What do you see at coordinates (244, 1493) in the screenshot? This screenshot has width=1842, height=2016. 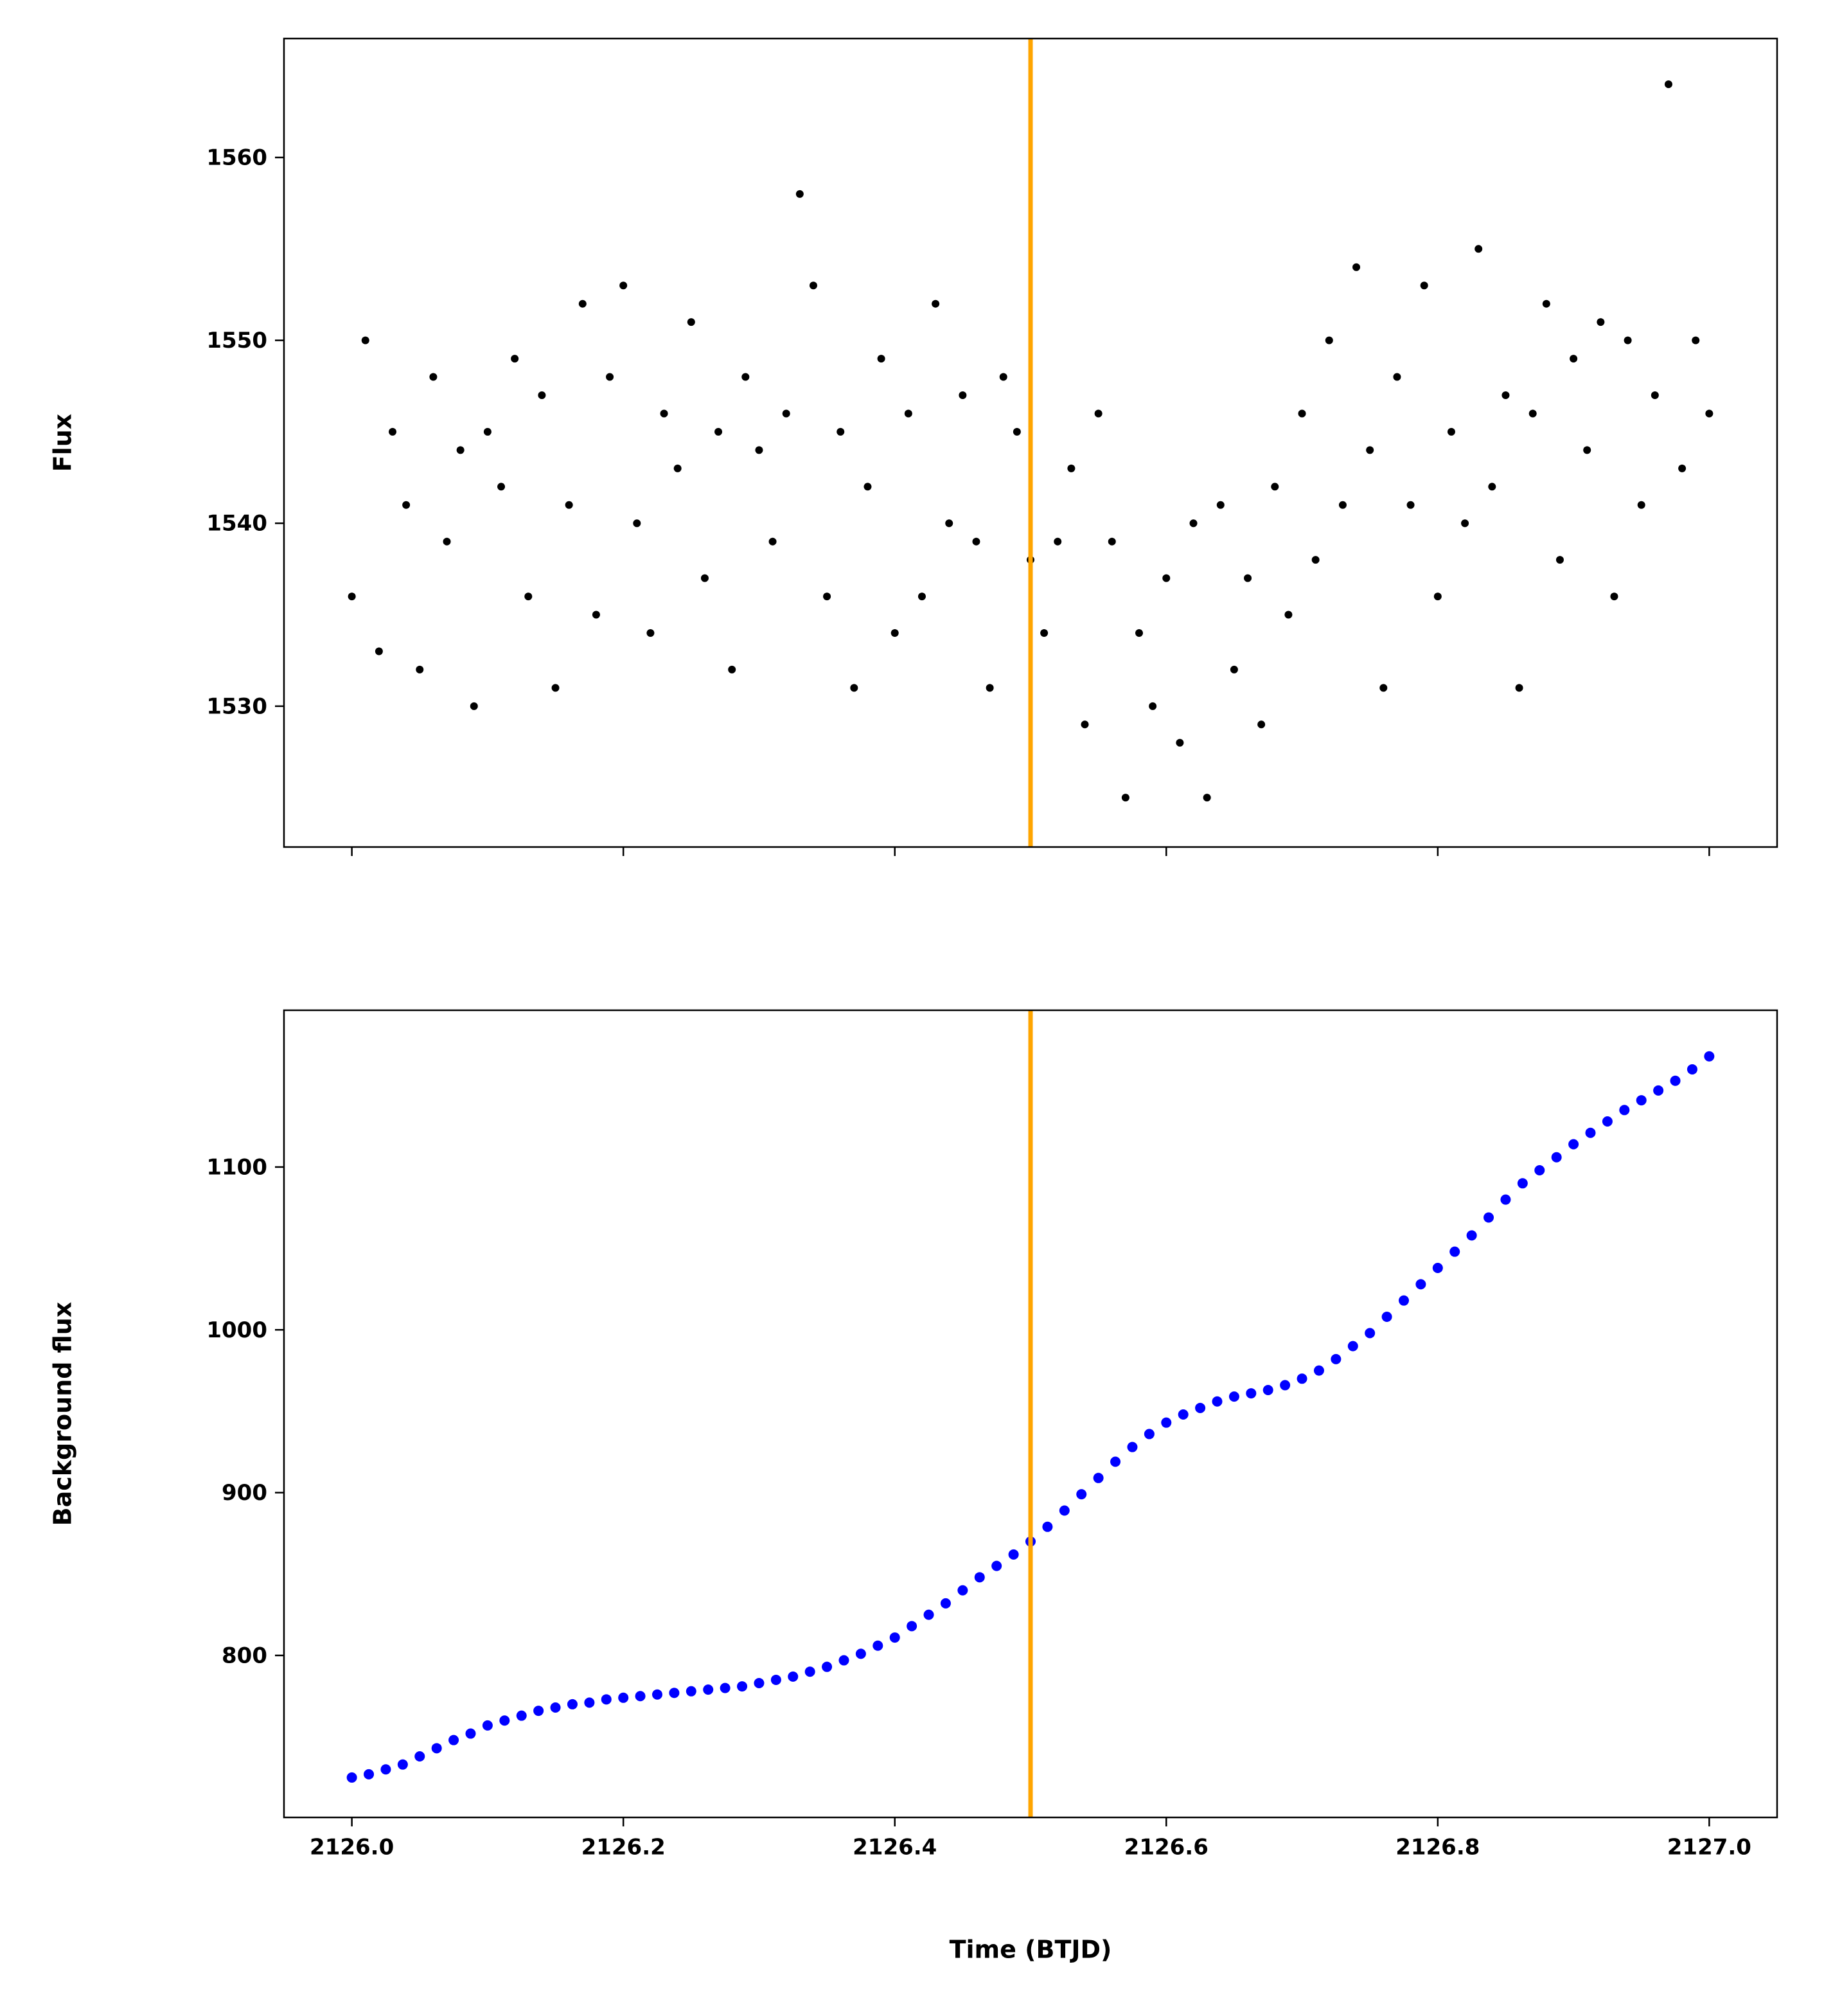 I see `y-tick-label: 900` at bounding box center [244, 1493].